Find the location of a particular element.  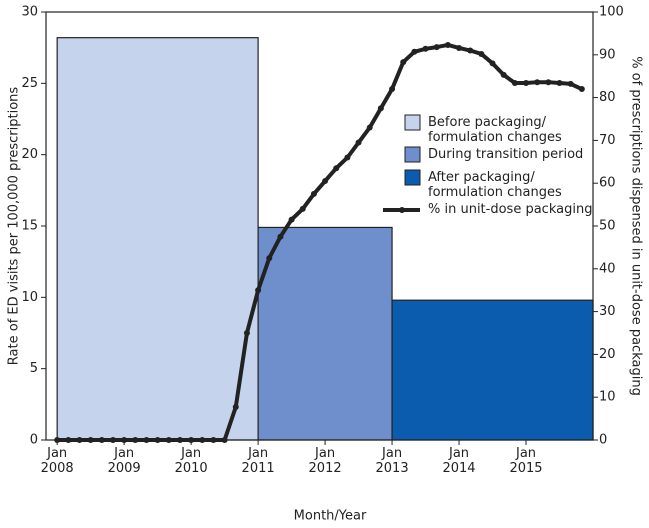

x-tick-label: Jan 2009 is located at coordinates (124, 461).